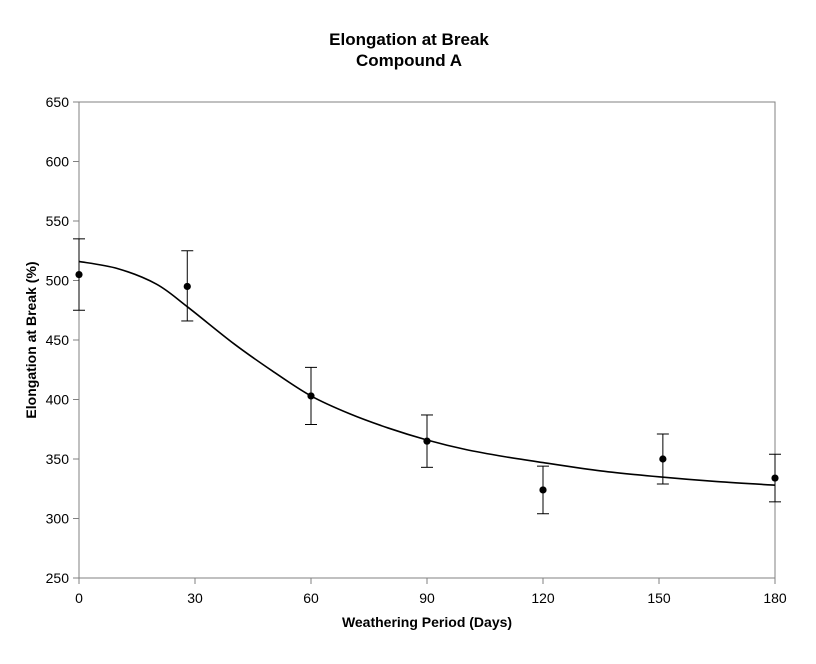 The height and width of the screenshot is (664, 816). What do you see at coordinates (58, 459) in the screenshot?
I see `y-tick-label: 350` at bounding box center [58, 459].